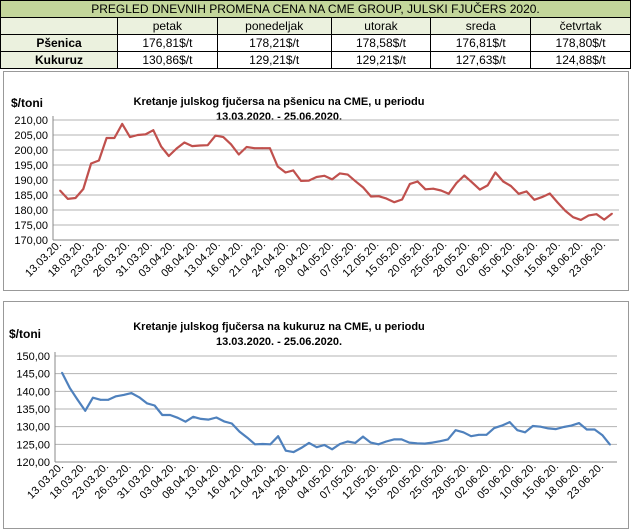 The width and height of the screenshot is (631, 531). What do you see at coordinates (167, 60) in the screenshot?
I see `table-cell: 130,86$/t` at bounding box center [167, 60].